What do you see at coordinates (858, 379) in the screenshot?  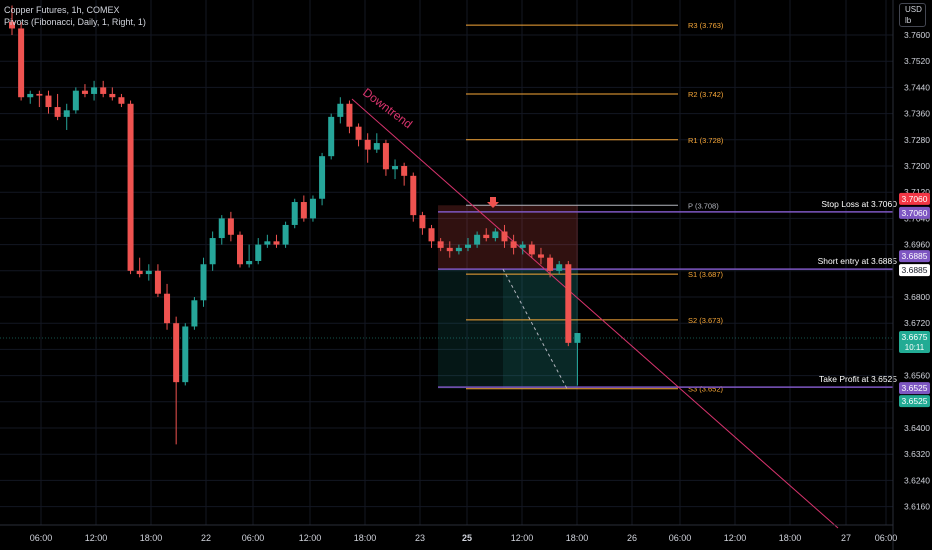 I see `take-profit-label: Take Profit at 3.6525` at bounding box center [858, 379].